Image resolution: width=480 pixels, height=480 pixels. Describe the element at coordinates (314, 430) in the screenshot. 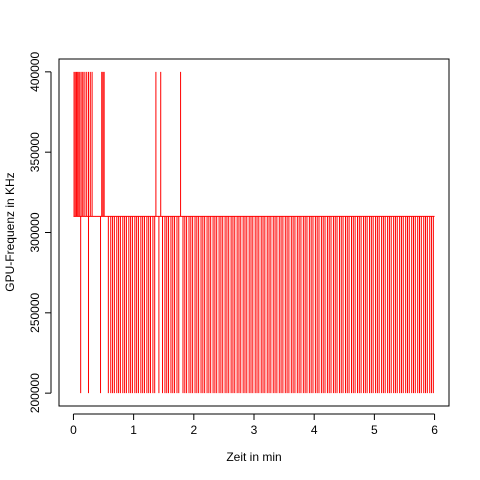

I see `x-tick-label: 4` at that location.